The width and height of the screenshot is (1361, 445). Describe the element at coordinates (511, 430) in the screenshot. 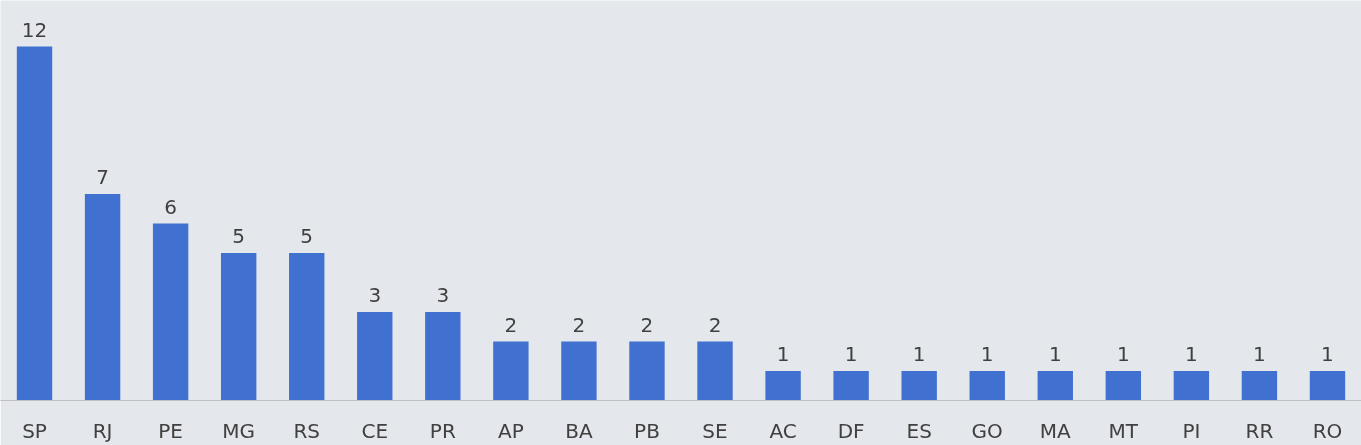

I see `x-tick-label: AP` at that location.